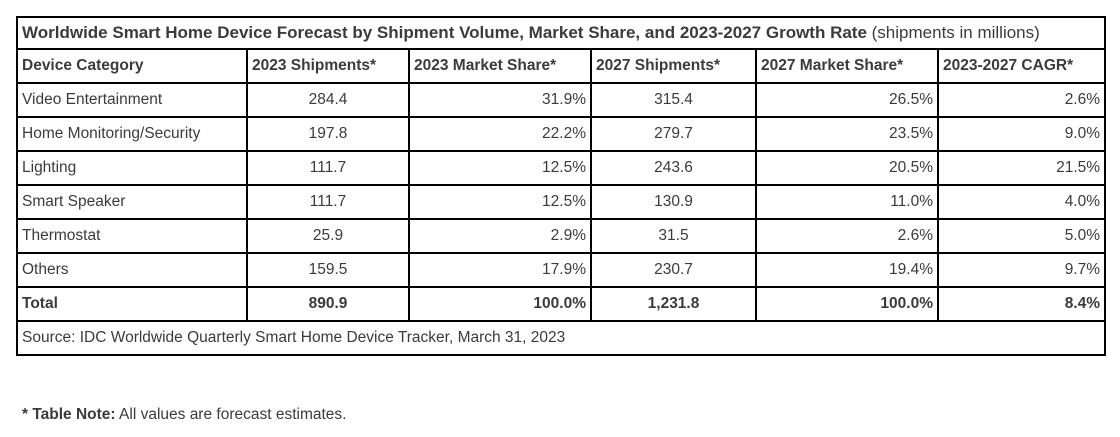 This screenshot has height=437, width=1120. I want to click on cell-2023-market-share: 2.9%, so click(500, 236).